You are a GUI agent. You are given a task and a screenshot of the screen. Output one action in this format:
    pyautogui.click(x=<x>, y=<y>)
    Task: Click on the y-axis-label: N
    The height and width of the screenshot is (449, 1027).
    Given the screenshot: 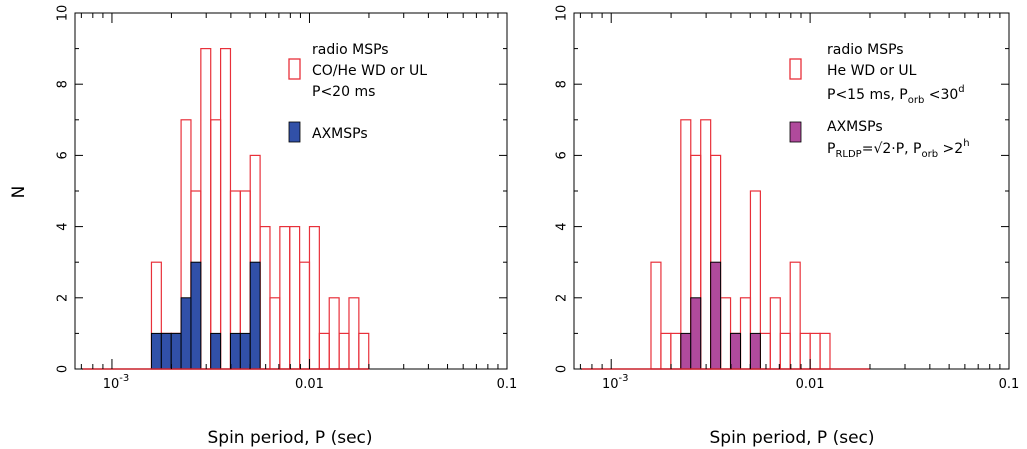 What is the action you would take?
    pyautogui.click(x=19, y=192)
    